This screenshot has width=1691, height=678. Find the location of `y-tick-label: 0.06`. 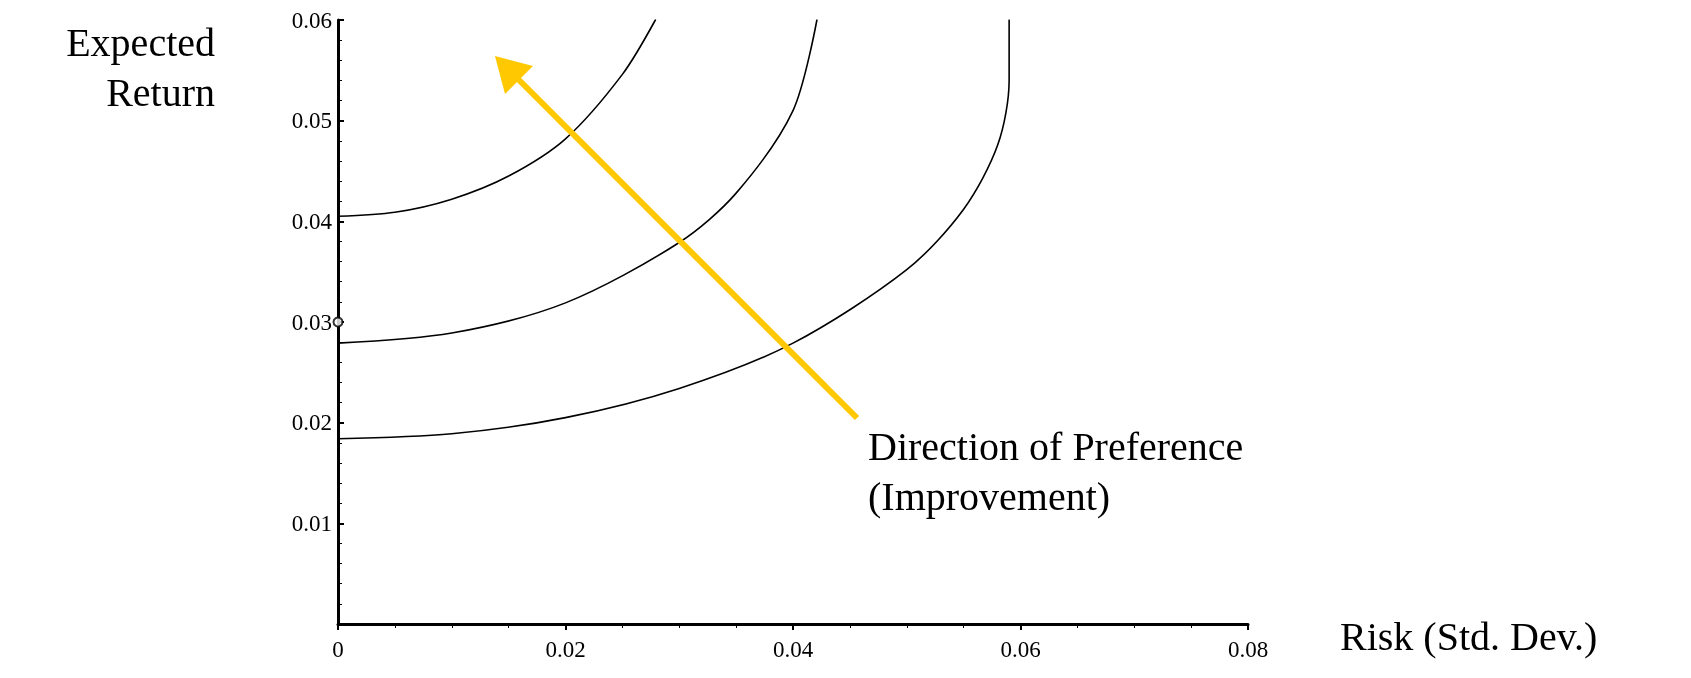

y-tick-label: 0.06 is located at coordinates (311, 20).